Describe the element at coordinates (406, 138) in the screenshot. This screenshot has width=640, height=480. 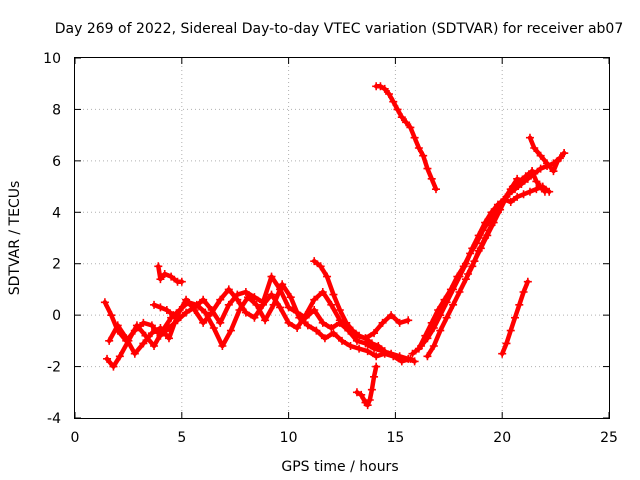
I see `series-sat-h` at that location.